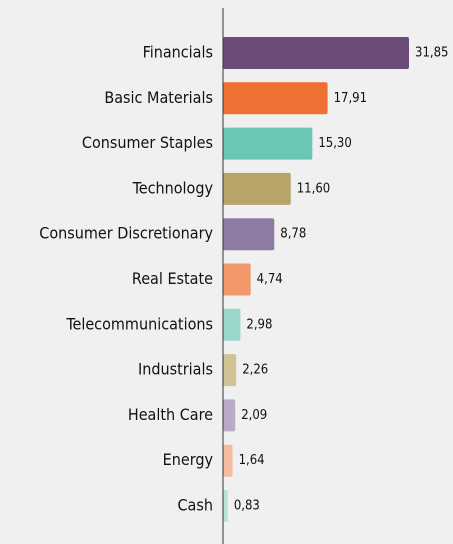  Describe the element at coordinates (254, 415) in the screenshot. I see `value-label: 2,09` at that location.